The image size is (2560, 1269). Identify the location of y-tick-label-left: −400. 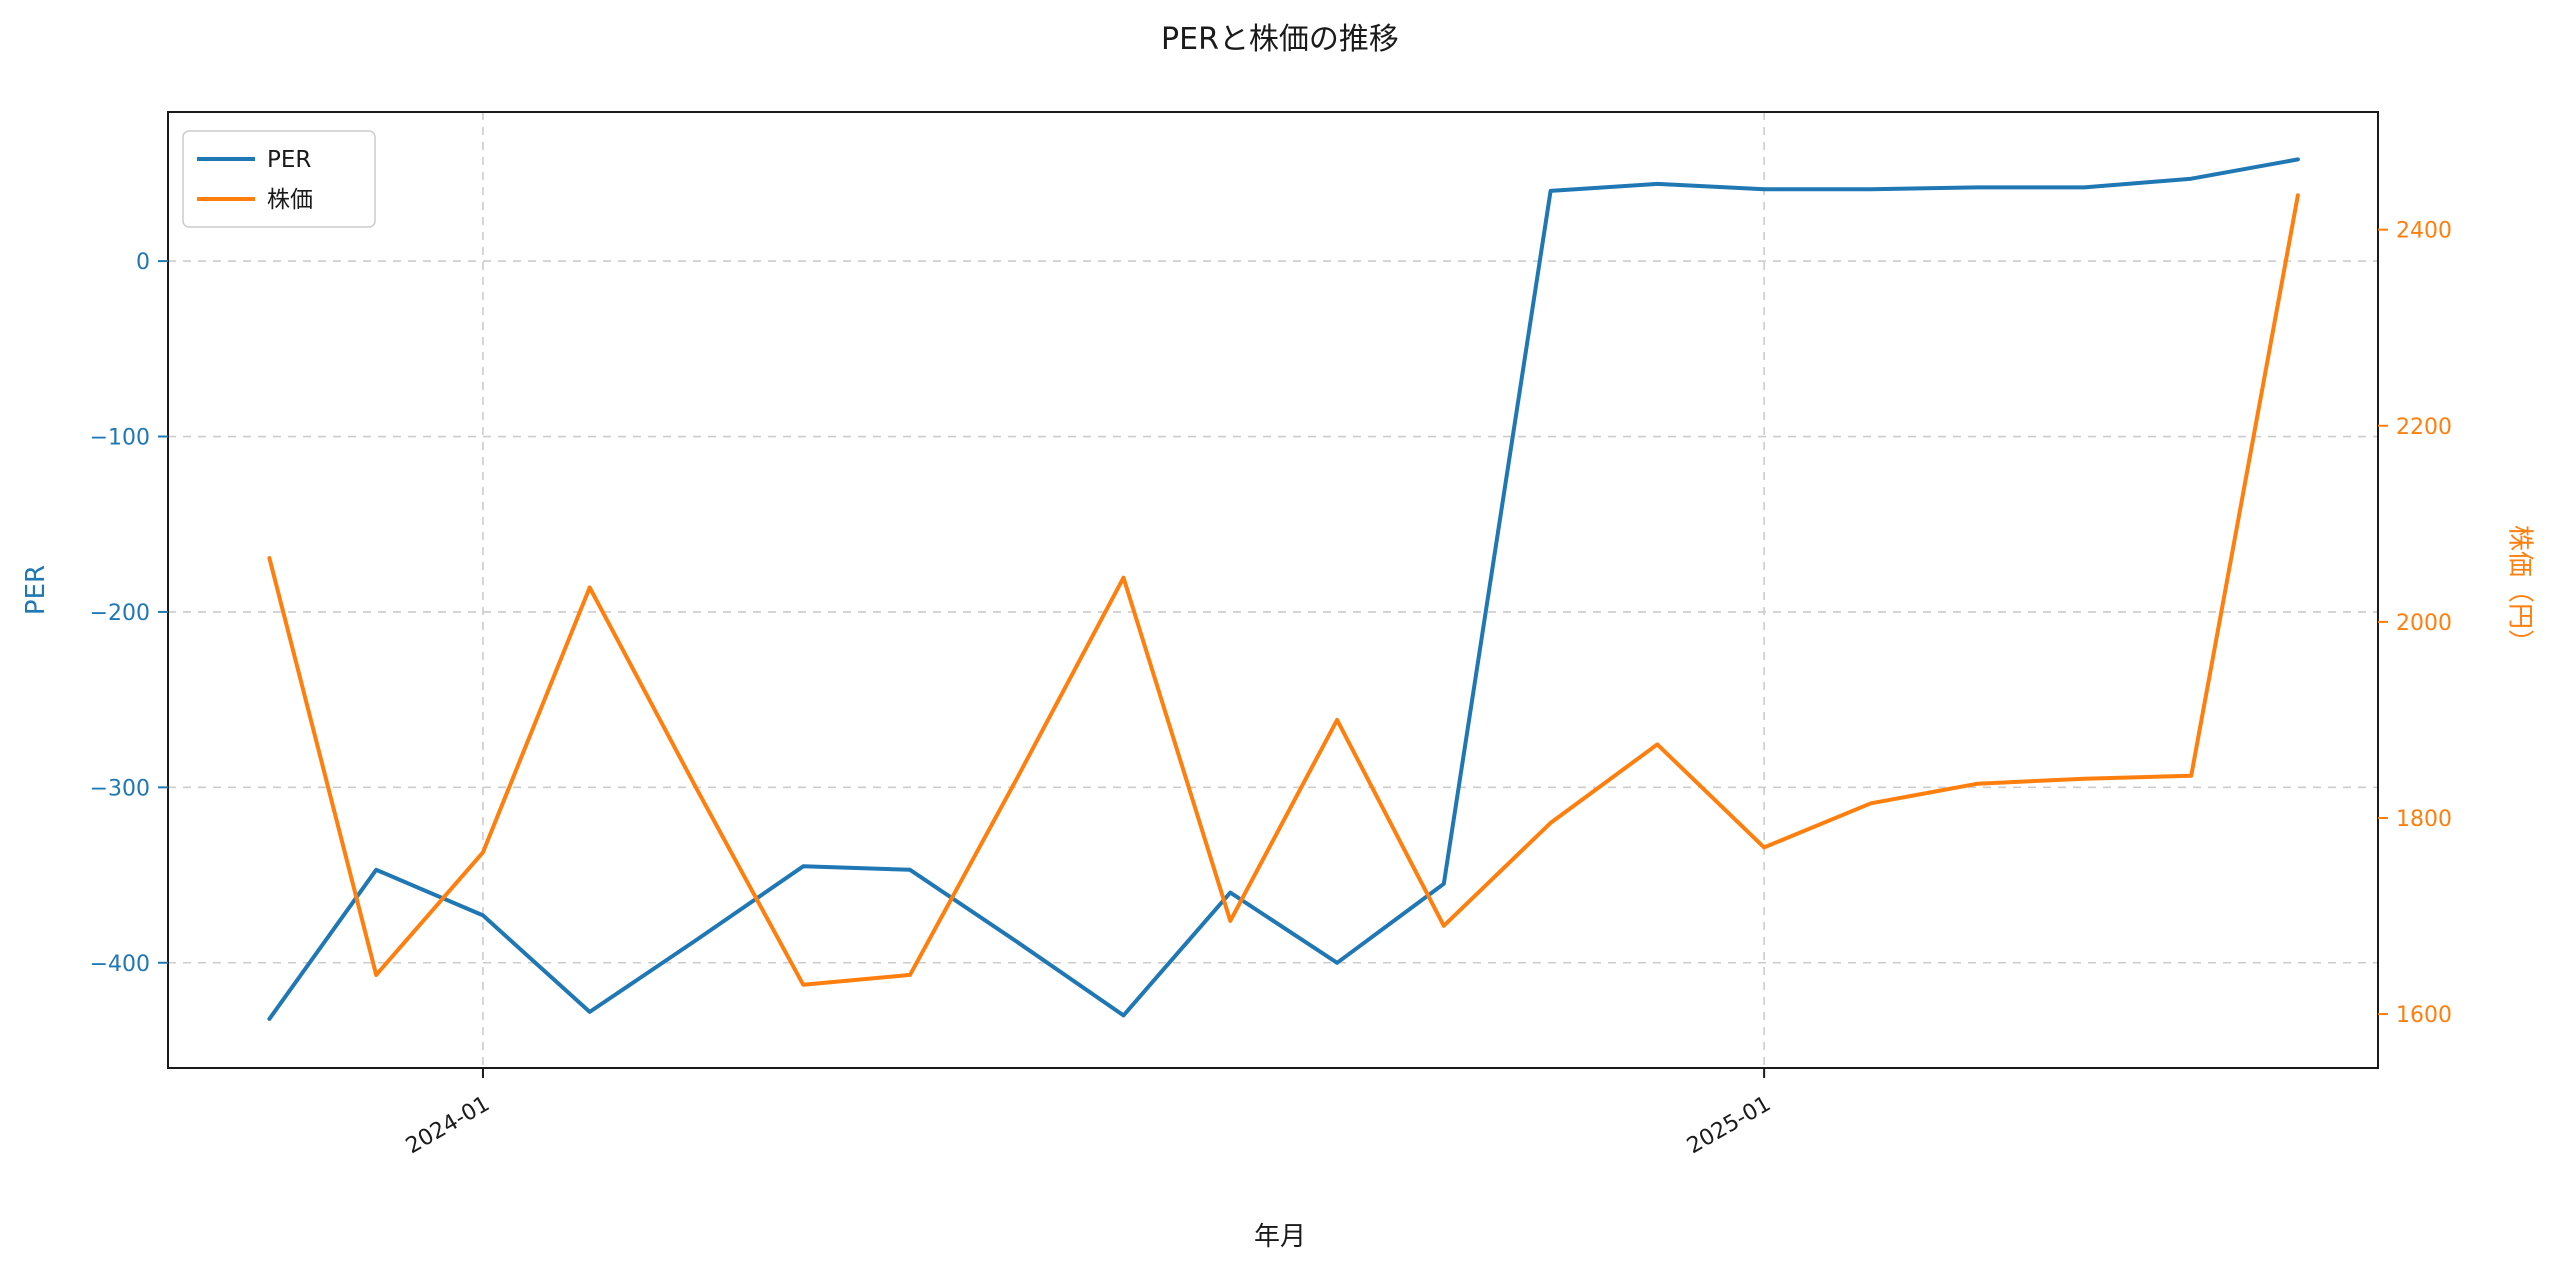
(120, 964).